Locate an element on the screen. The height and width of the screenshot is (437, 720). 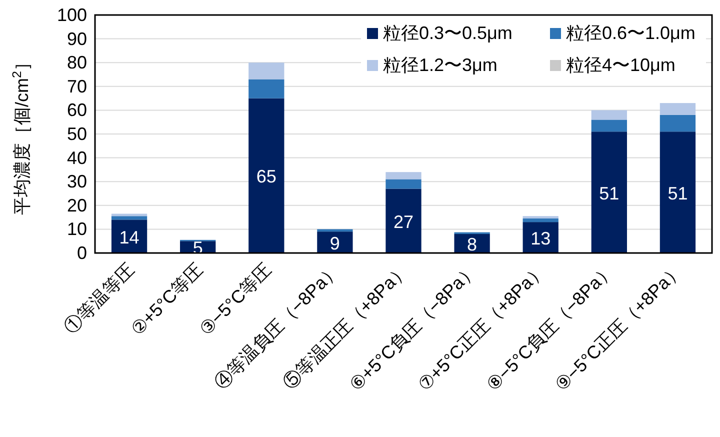
legend-label: 粒径1.2〜3μm is located at coordinates (440, 65).